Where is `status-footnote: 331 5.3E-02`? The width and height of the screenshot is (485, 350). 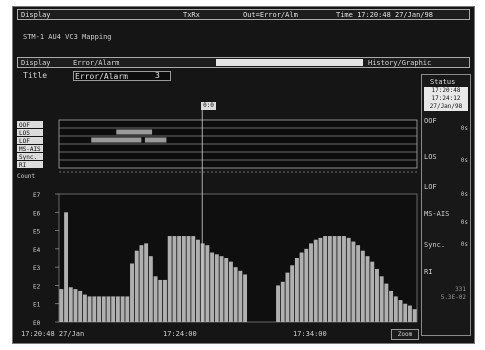 status-footnote: 331 5.3E-02 is located at coordinates (446, 294).